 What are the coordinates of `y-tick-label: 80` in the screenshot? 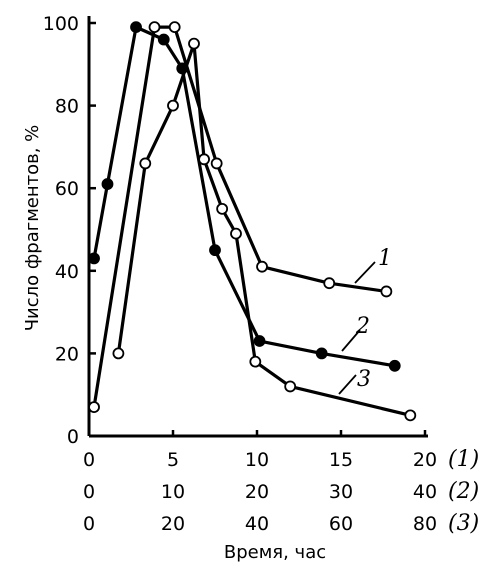 It's located at (67, 107).